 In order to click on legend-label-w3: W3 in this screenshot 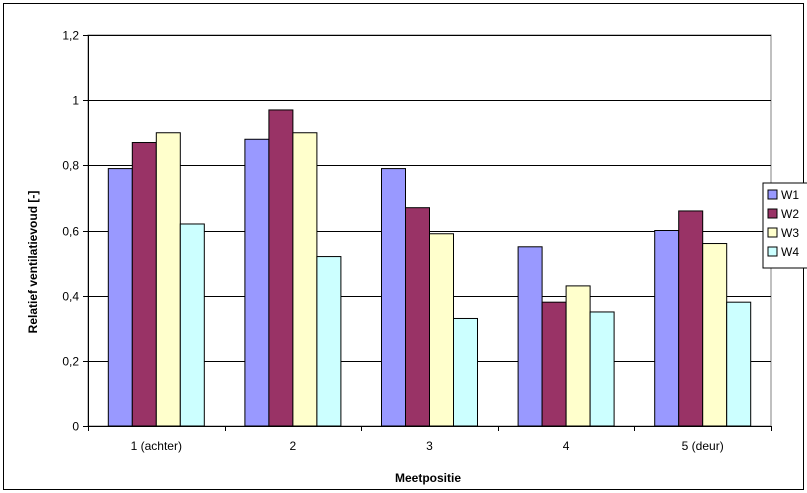, I will do `click(790, 233)`.